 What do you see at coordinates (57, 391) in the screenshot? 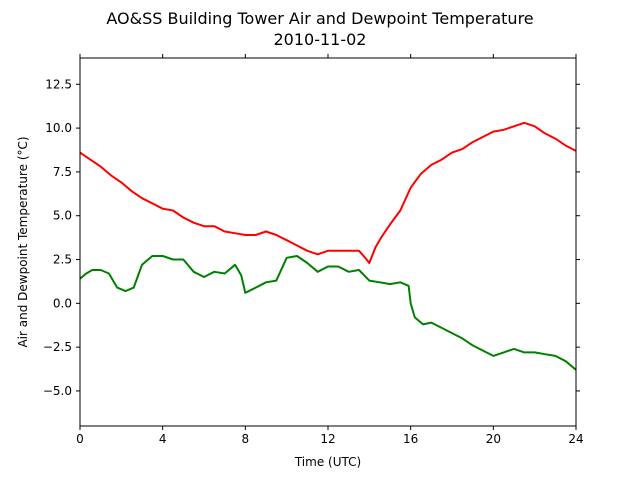
I see `y-tick-label: −5.0` at bounding box center [57, 391].